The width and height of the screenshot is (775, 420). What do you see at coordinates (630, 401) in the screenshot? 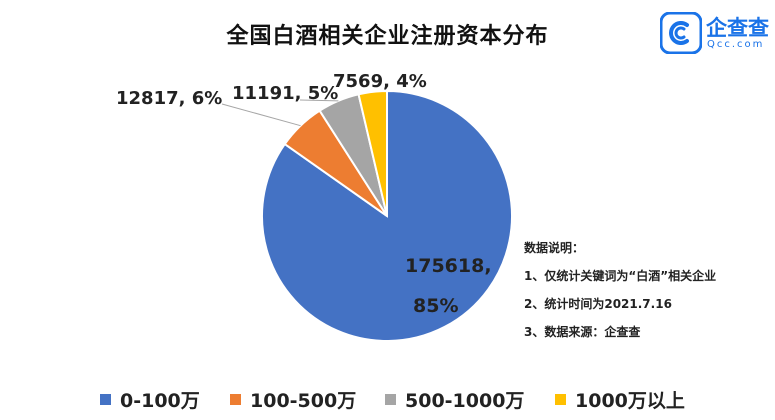
I see `legend-label: 1000万以上` at bounding box center [630, 401].